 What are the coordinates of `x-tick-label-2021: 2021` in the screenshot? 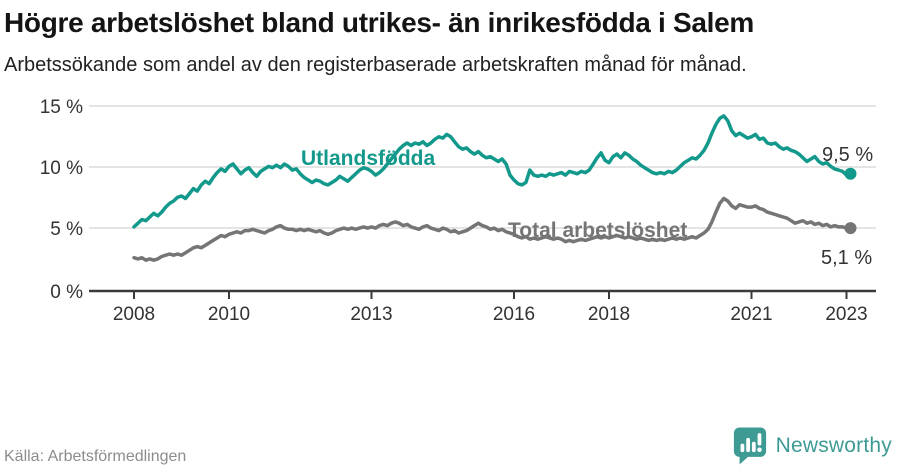 It's located at (751, 314).